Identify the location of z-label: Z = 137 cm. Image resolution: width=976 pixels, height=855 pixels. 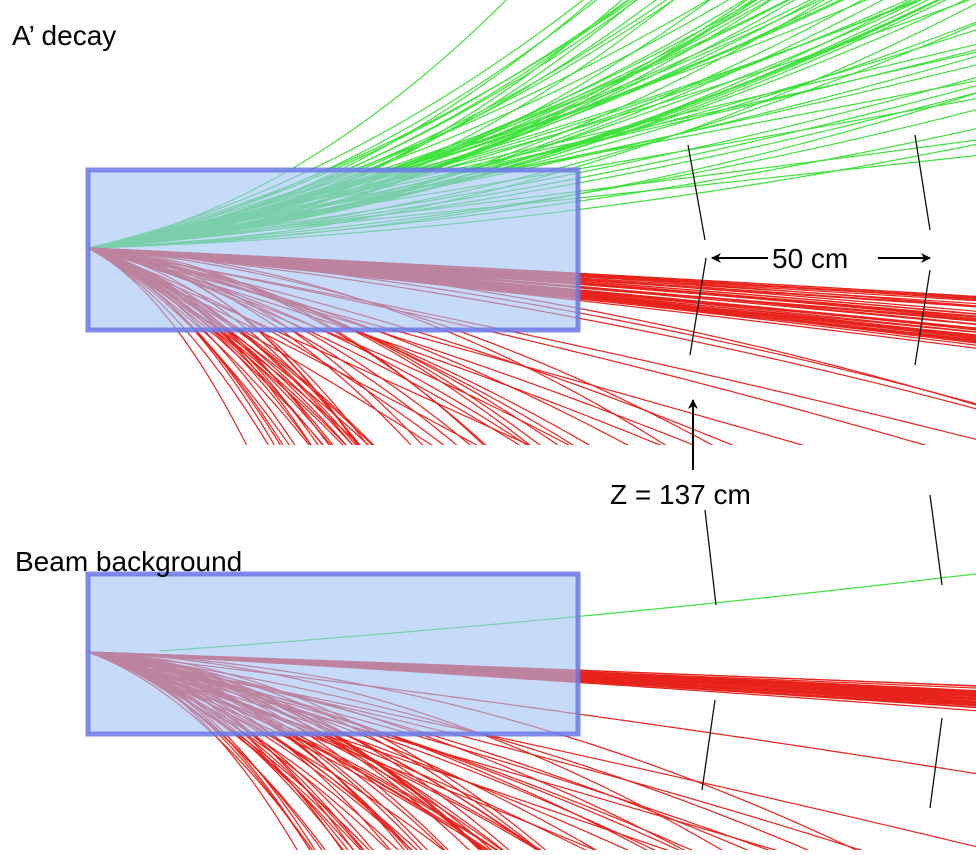
(680, 494).